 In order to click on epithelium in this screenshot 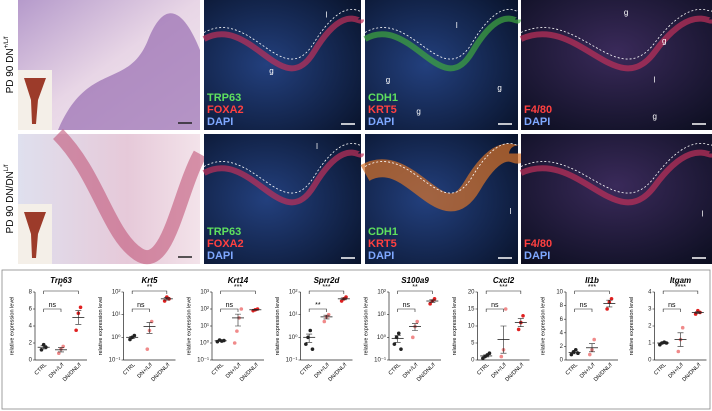, I will do `click(129, 196)`.